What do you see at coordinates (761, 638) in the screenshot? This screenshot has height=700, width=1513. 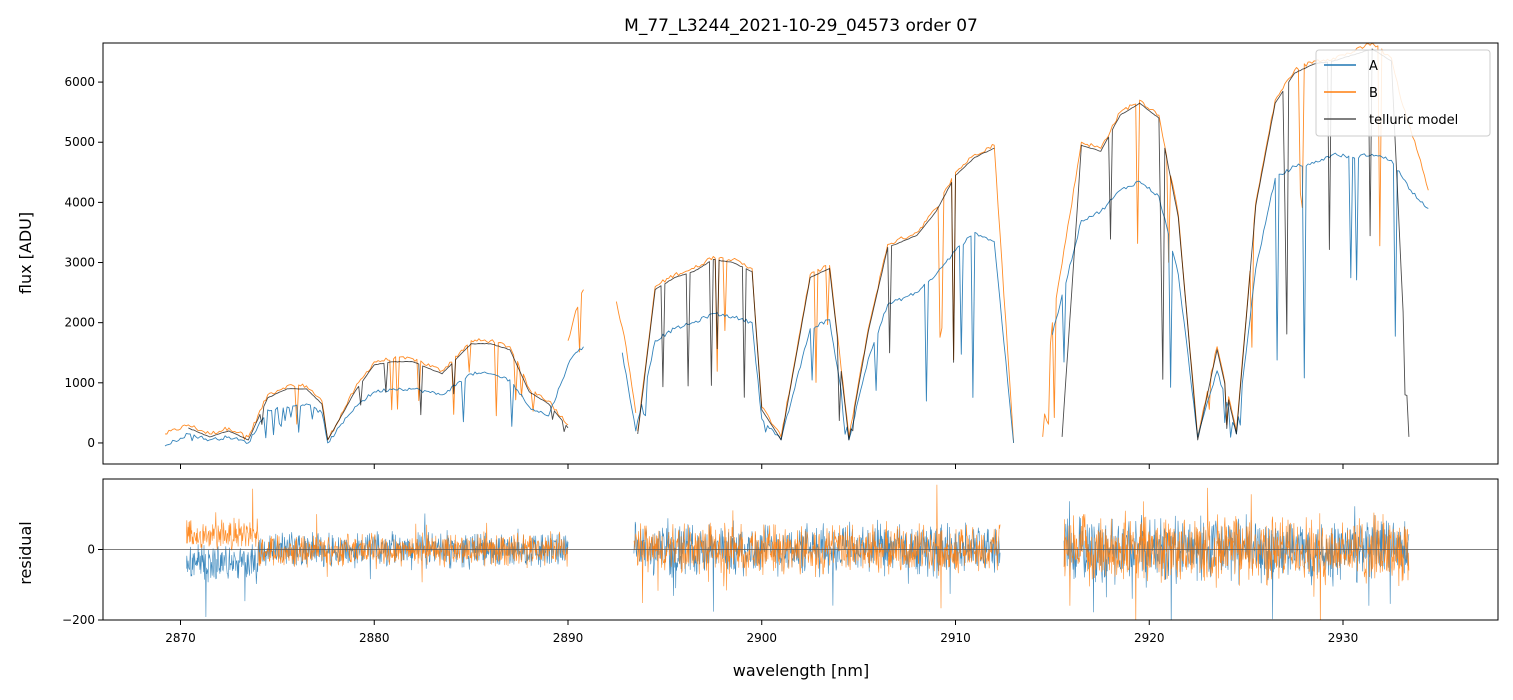 I see `residual-x-tick-label: 2900` at bounding box center [761, 638].